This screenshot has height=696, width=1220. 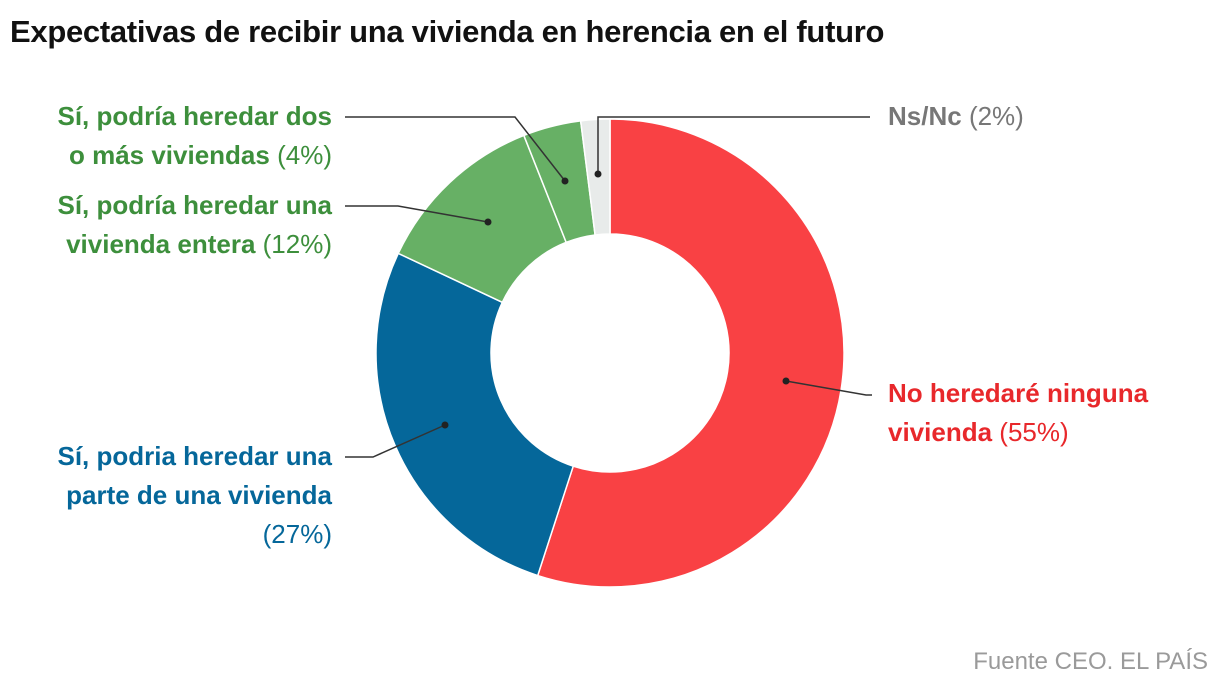 What do you see at coordinates (598, 174) in the screenshot?
I see `leader-dot-nsnc` at bounding box center [598, 174].